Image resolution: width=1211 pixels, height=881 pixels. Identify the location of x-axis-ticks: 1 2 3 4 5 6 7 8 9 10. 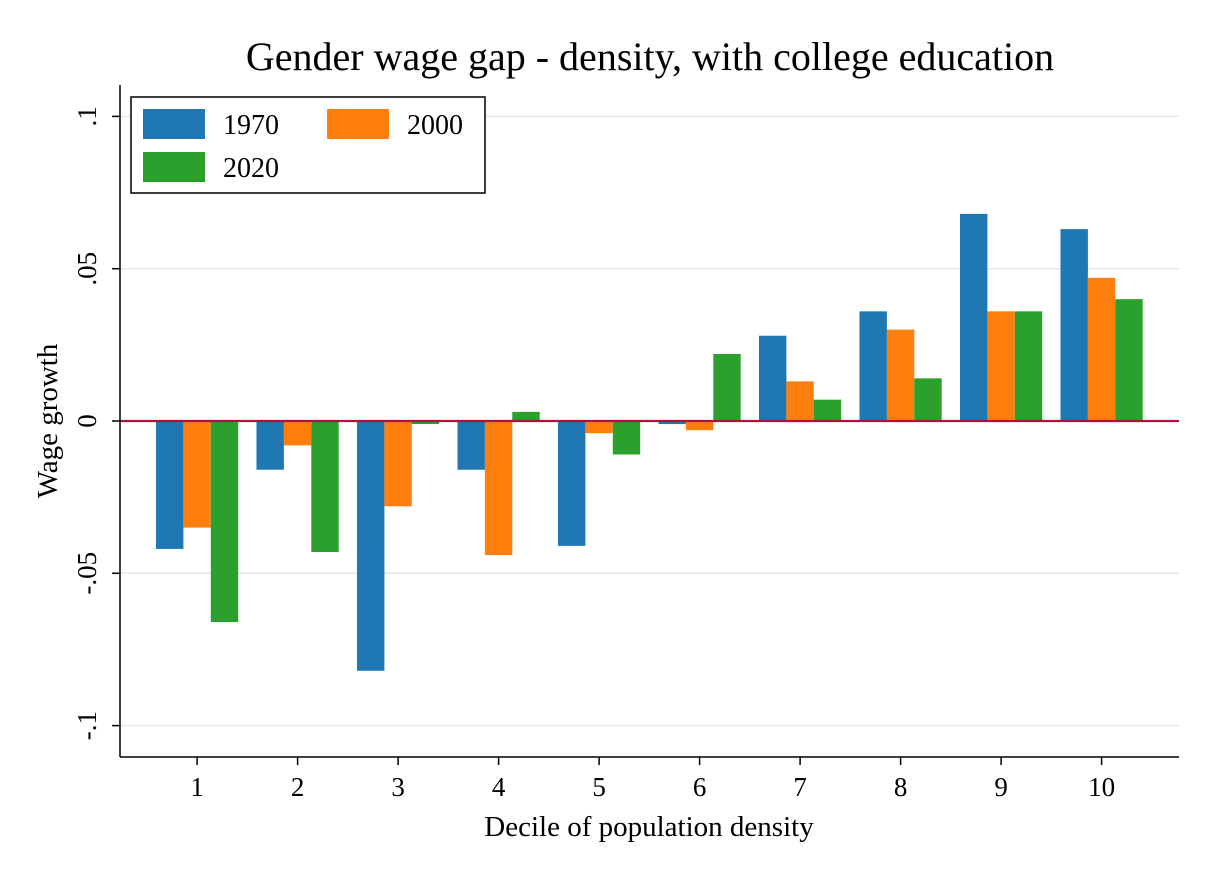
(652, 779).